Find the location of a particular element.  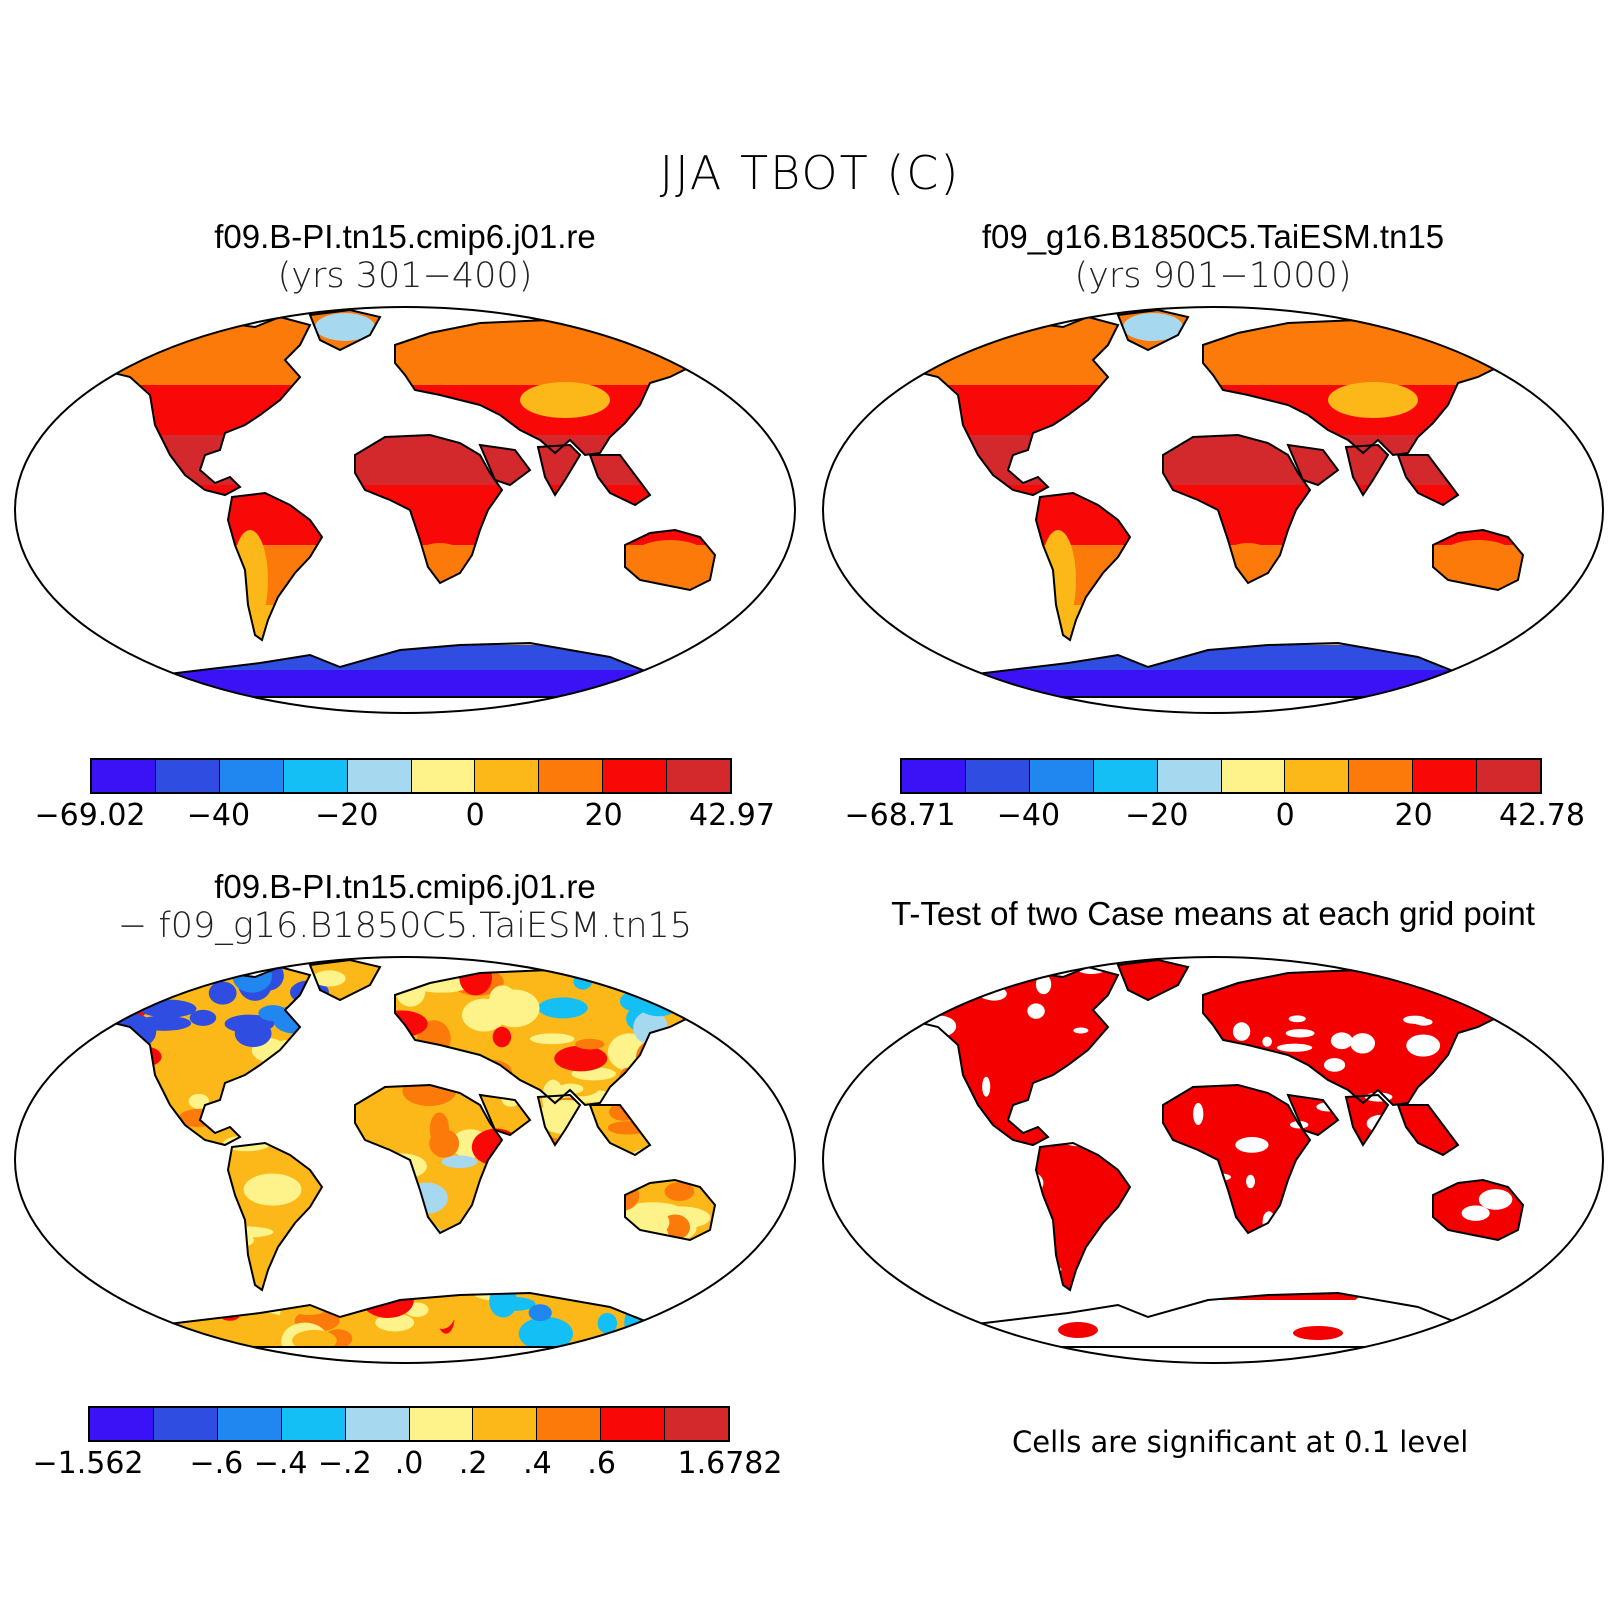

antarctica-coastline is located at coordinates (411, 669).